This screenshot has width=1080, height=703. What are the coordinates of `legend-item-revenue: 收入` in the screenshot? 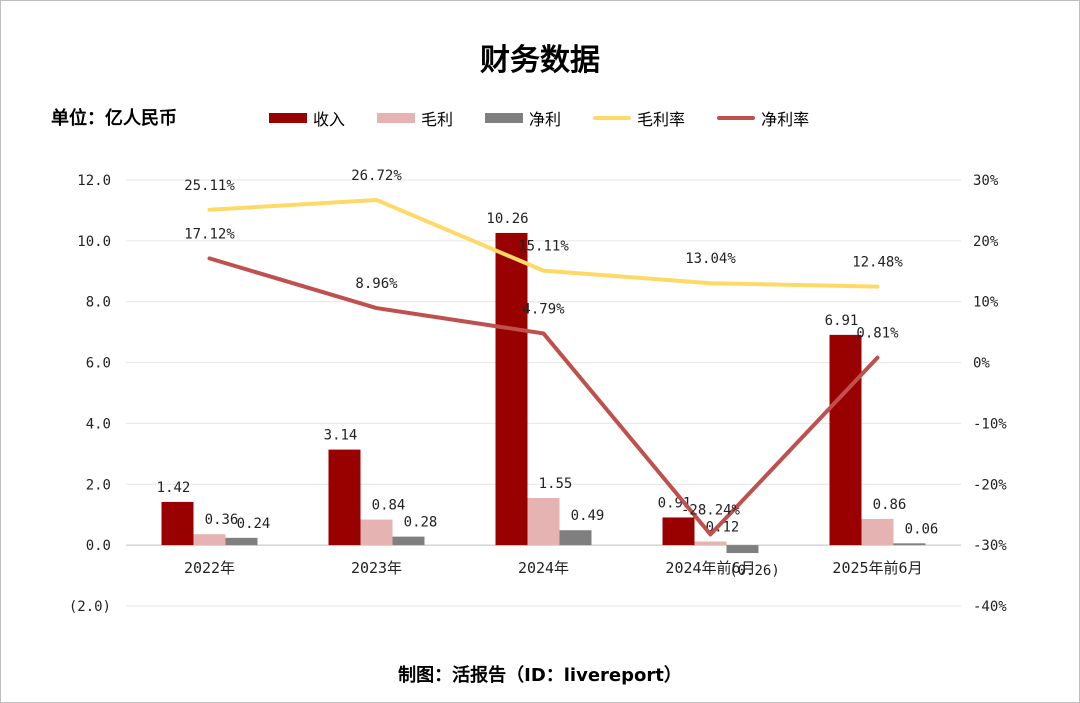 It's located at (307, 118).